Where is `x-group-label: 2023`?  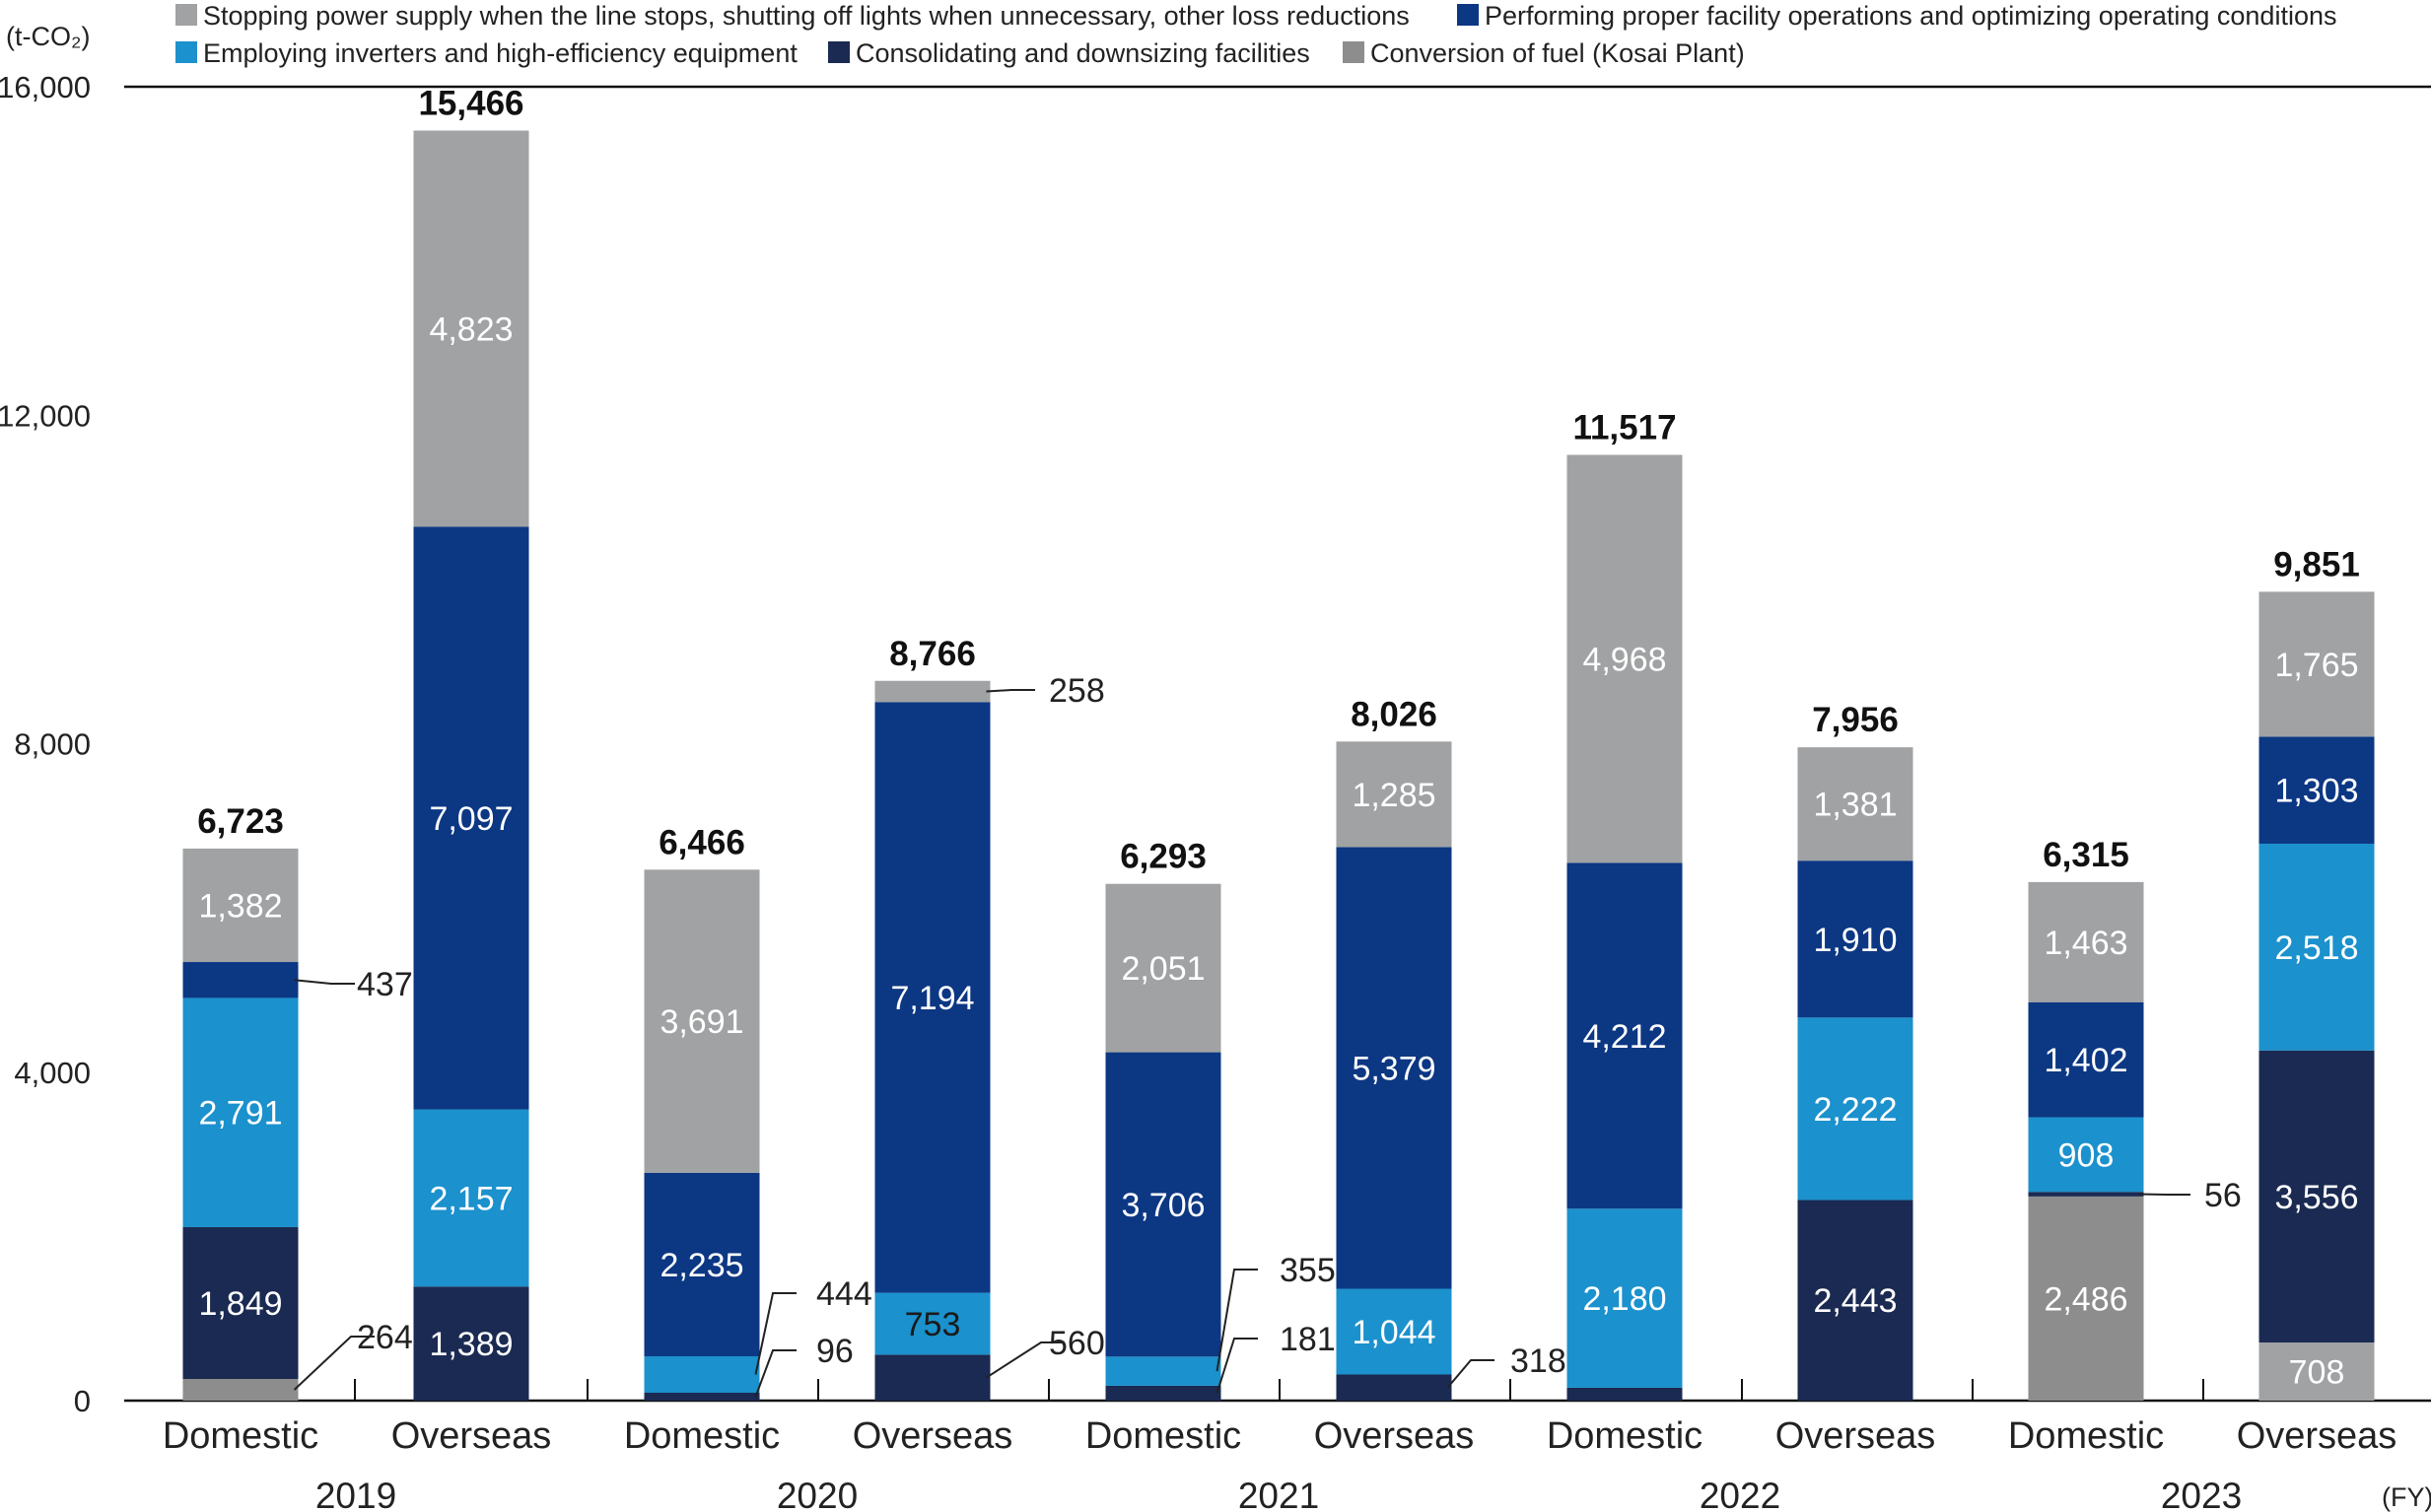
x-group-label: 2023 is located at coordinates (2201, 1494).